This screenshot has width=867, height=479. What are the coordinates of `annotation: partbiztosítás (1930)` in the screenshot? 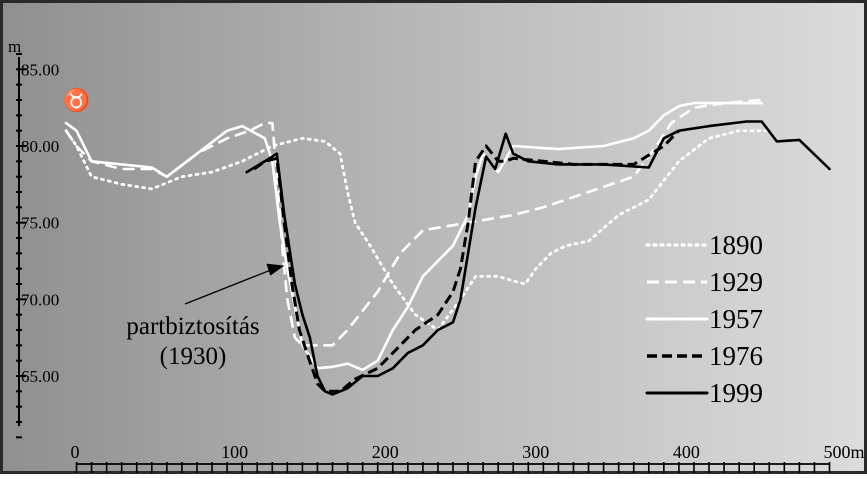 It's located at (205, 316).